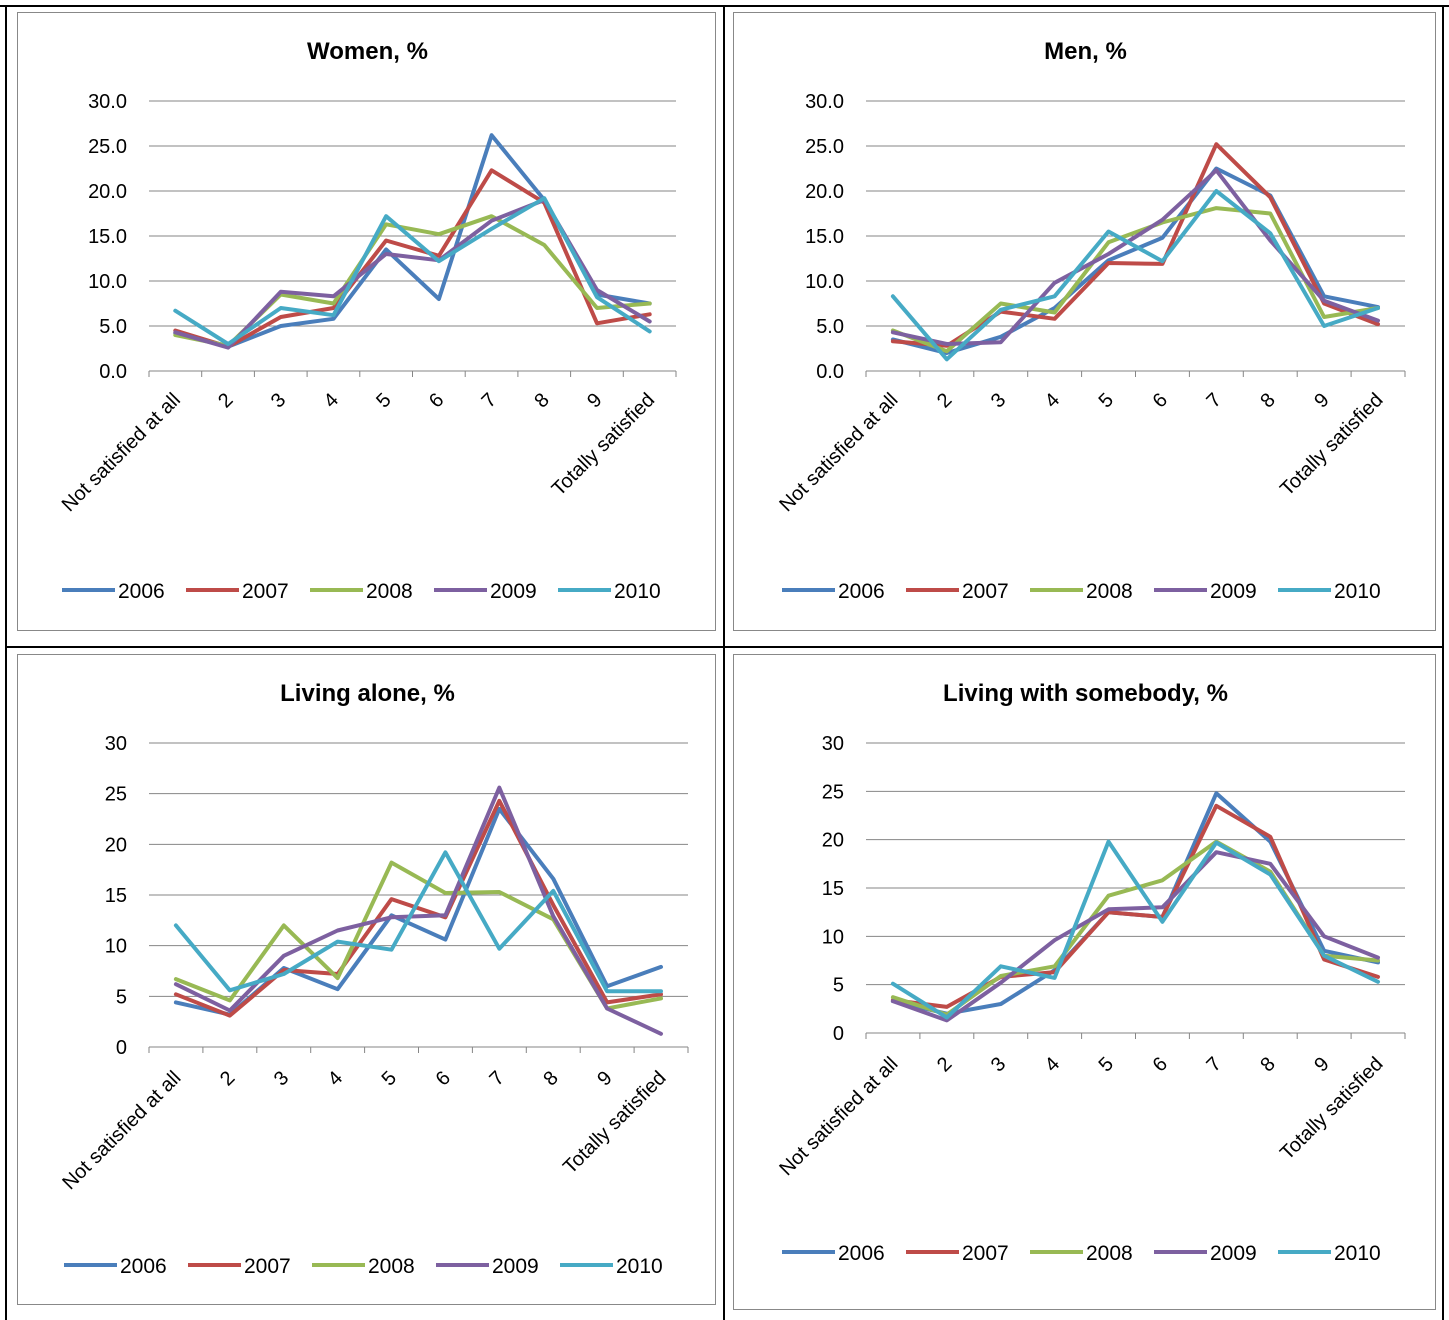 The height and width of the screenshot is (1320, 1449). What do you see at coordinates (6, 662) in the screenshot?
I see `table-border-left` at bounding box center [6, 662].